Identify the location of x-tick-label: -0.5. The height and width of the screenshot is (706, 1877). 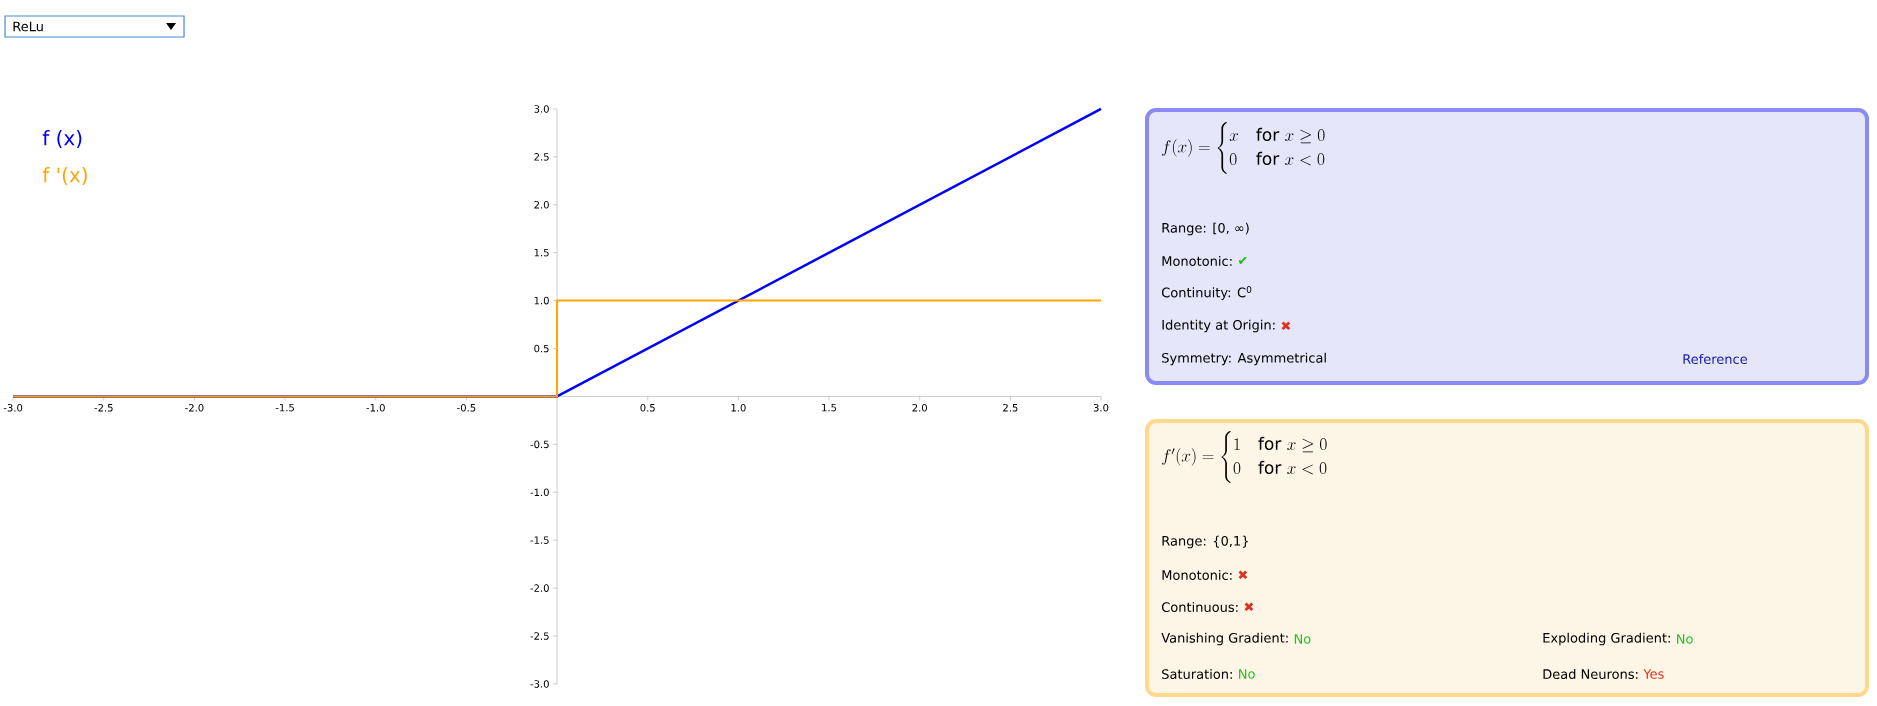
(466, 407).